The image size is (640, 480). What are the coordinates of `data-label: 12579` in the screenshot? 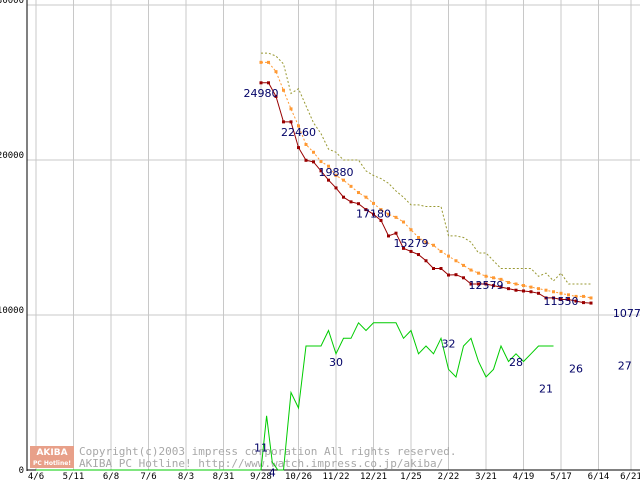 It's located at (486, 285).